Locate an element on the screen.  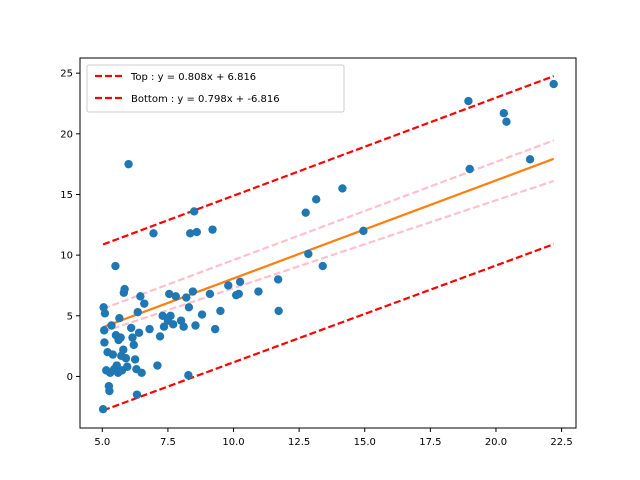
y-tick-label: 5 is located at coordinates (70, 316).